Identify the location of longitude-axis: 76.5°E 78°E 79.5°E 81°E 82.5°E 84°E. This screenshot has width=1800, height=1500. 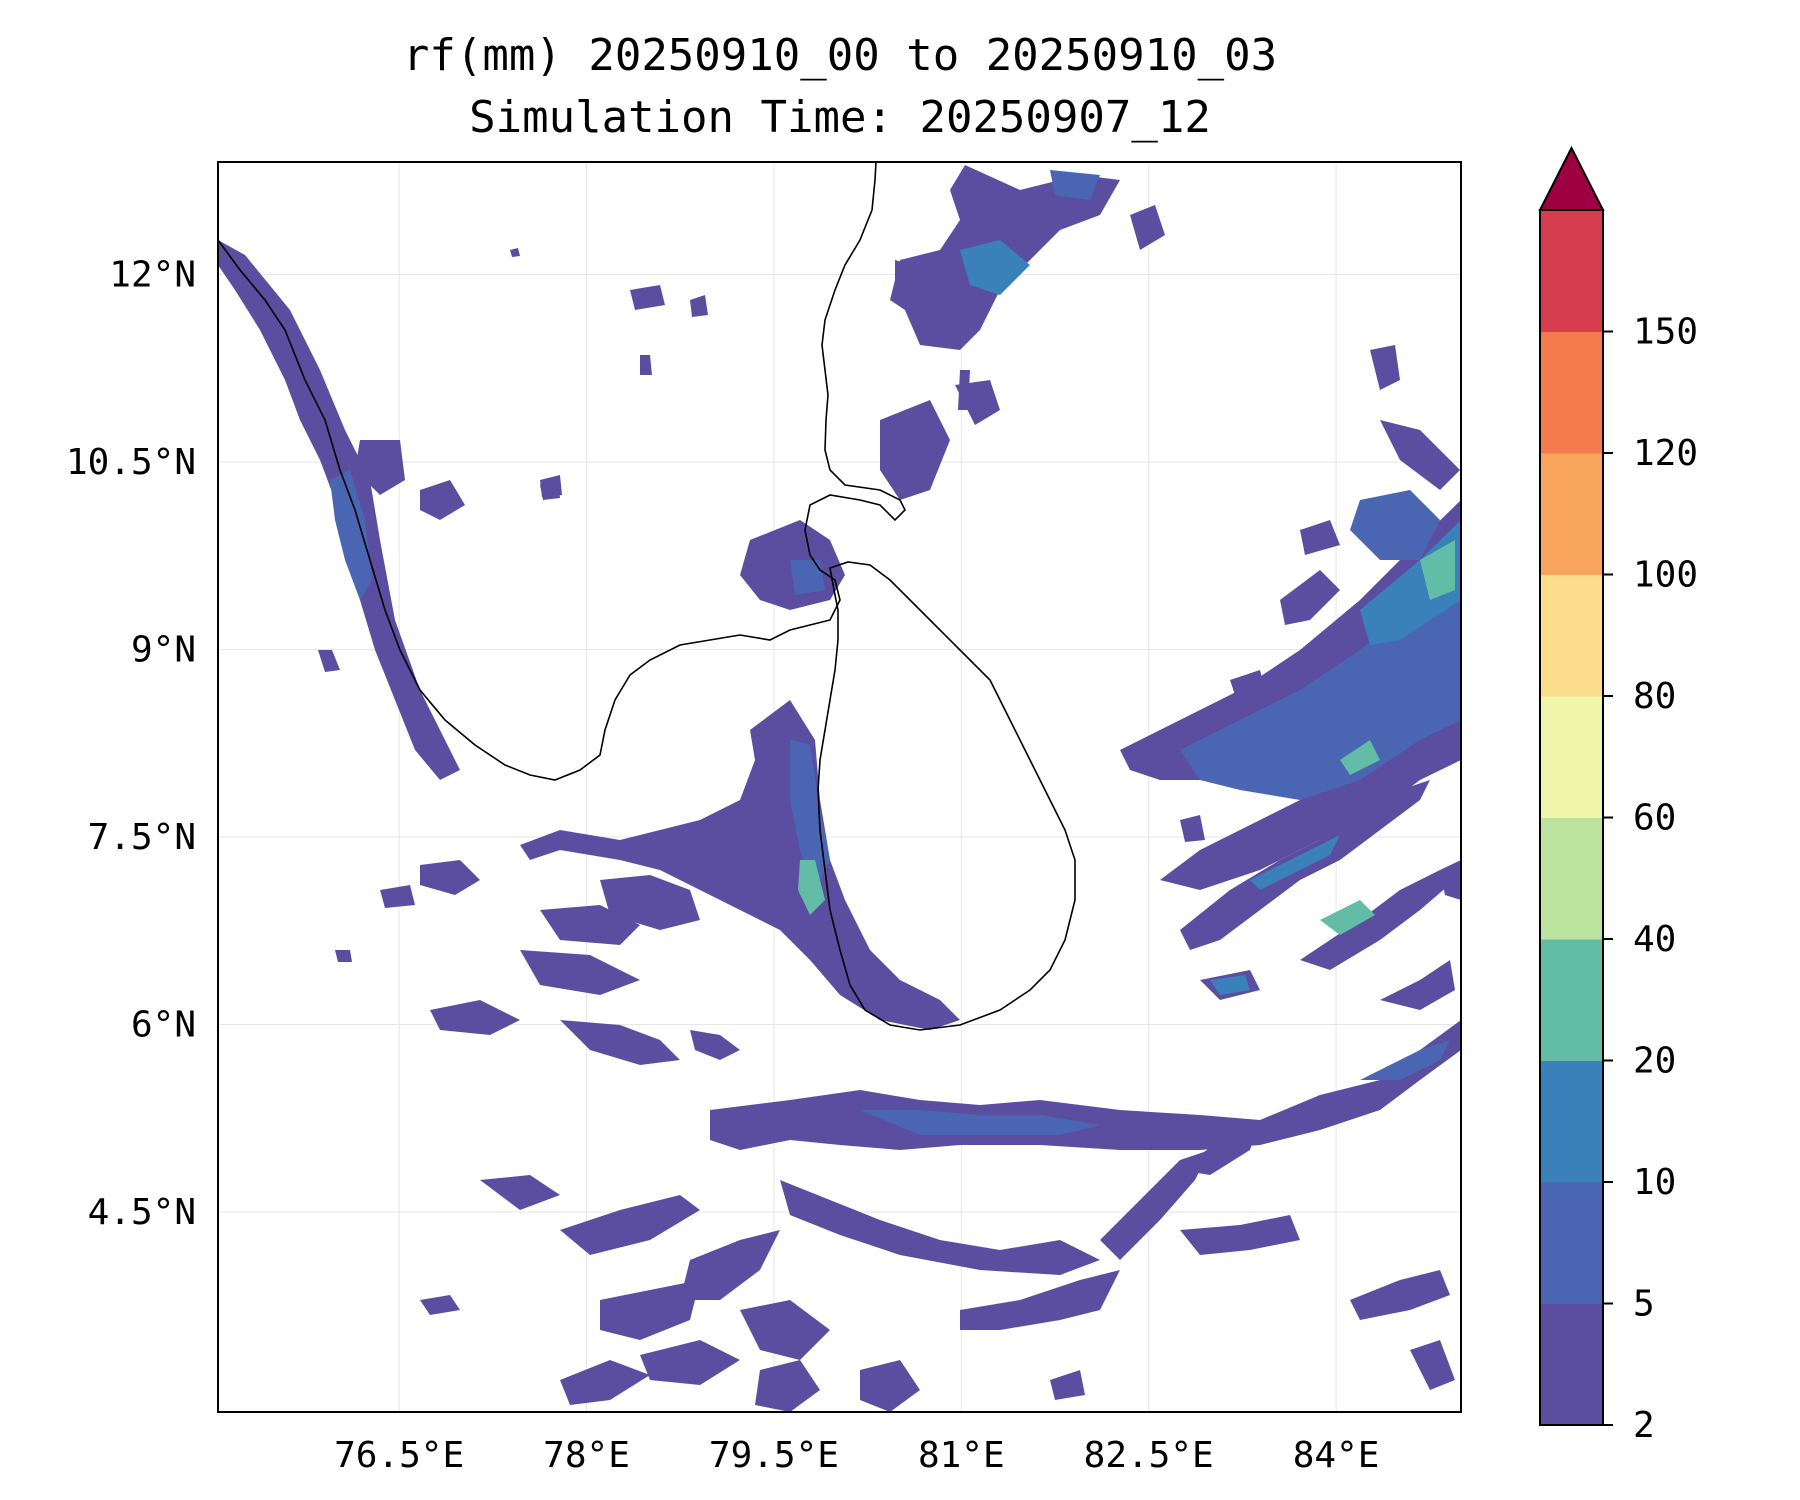
(856, 1455).